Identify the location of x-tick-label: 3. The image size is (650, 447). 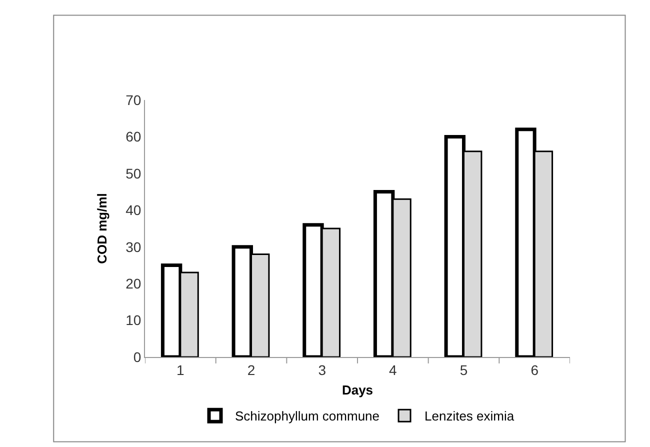
(322, 370).